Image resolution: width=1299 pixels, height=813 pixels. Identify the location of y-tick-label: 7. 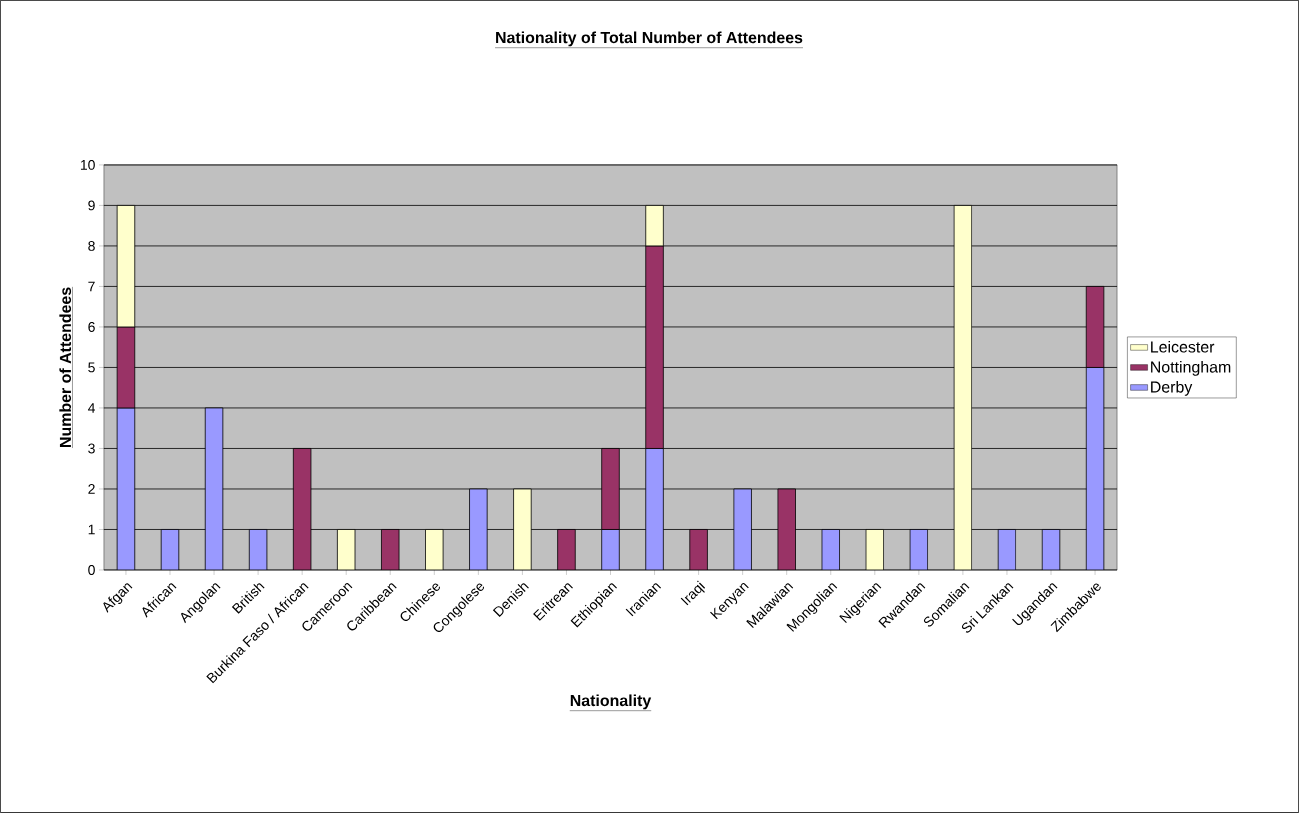
(91, 286).